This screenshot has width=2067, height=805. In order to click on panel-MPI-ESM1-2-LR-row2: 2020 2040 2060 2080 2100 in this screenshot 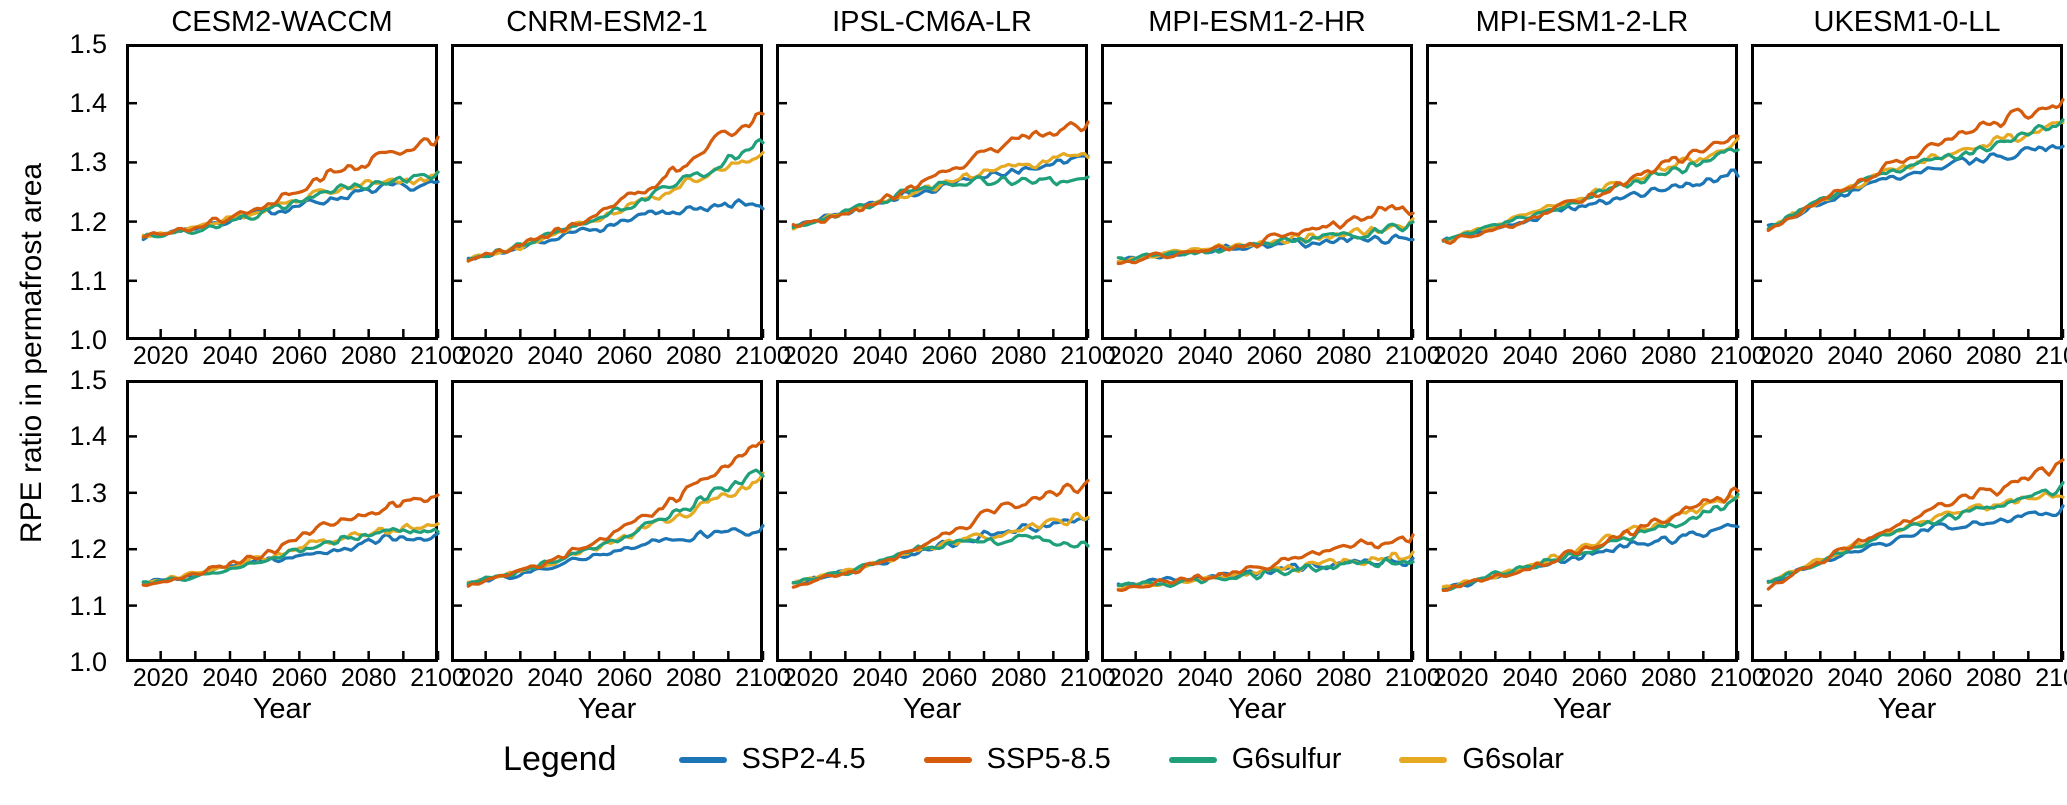, I will do `click(1596, 536)`.